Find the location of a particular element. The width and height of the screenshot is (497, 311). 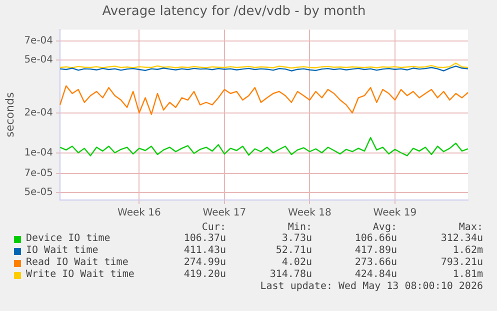

text: Cur: is located at coordinates (214, 228).